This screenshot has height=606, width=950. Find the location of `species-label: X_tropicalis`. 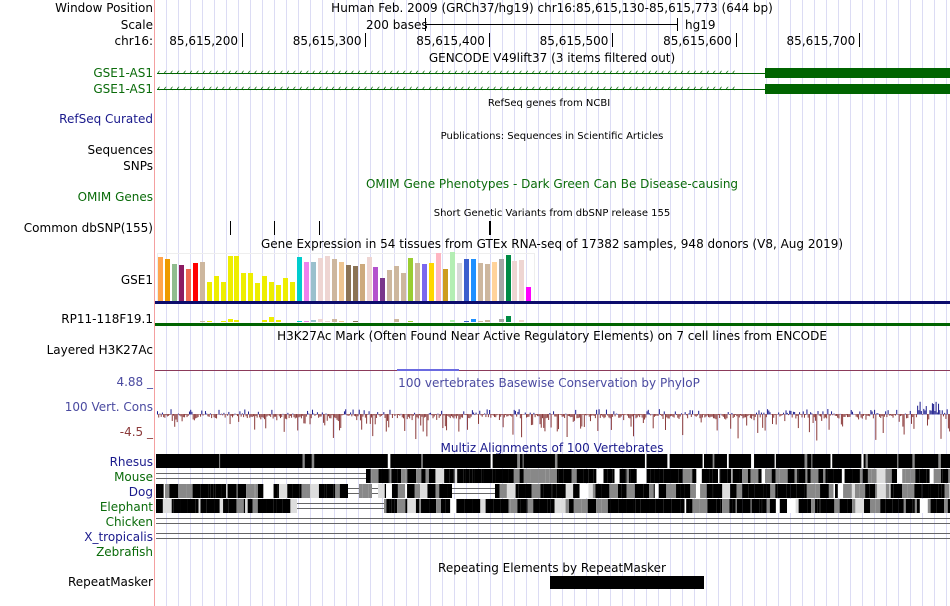

species-label: X_tropicalis is located at coordinates (118, 537).